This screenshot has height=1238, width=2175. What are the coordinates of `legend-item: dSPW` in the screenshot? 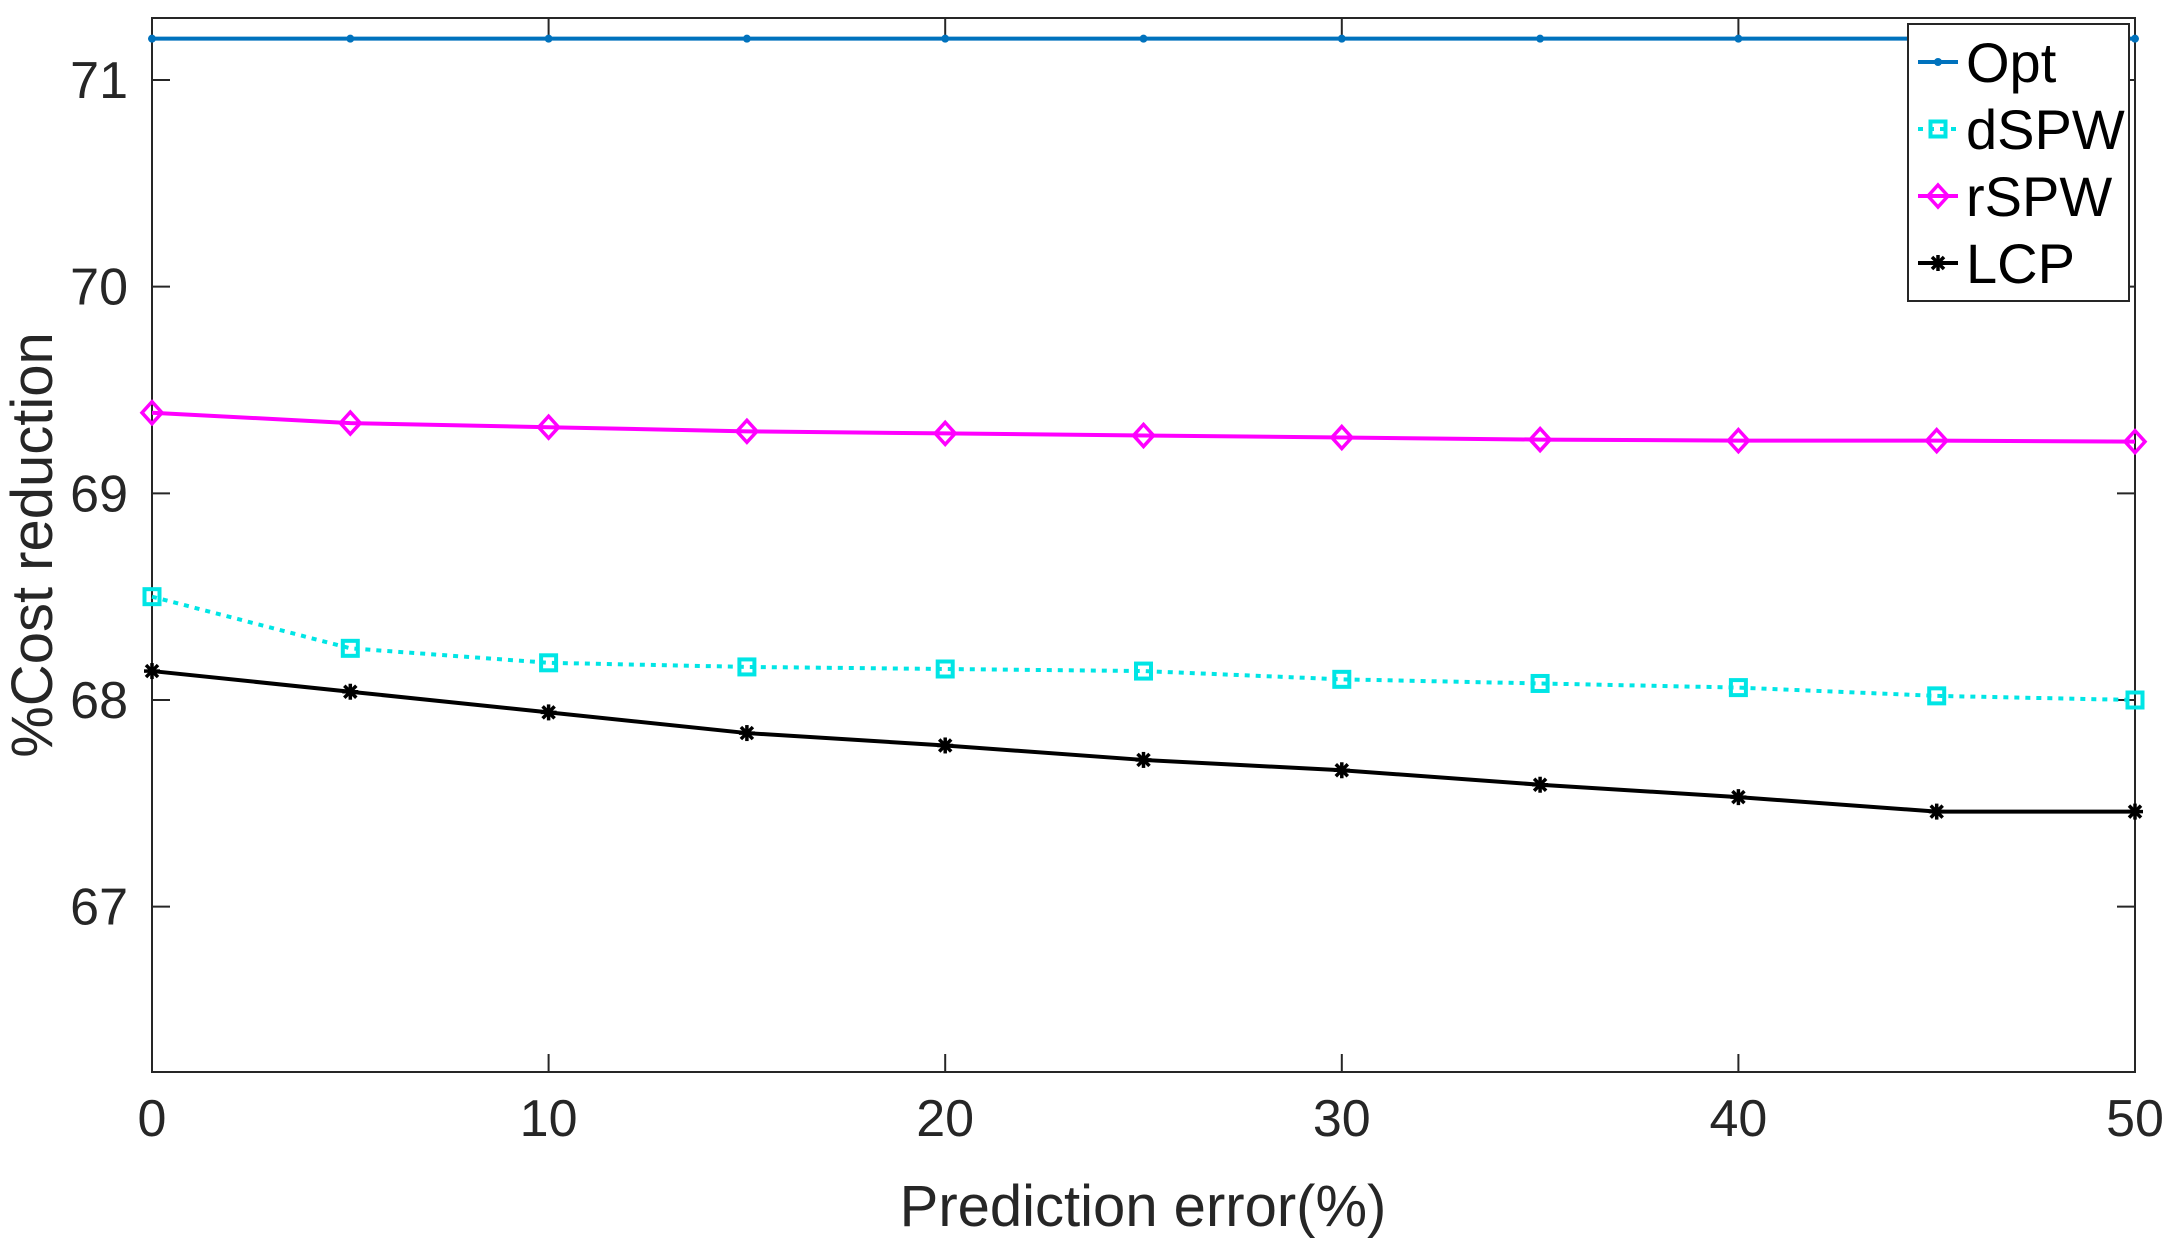 It's located at (2021, 129).